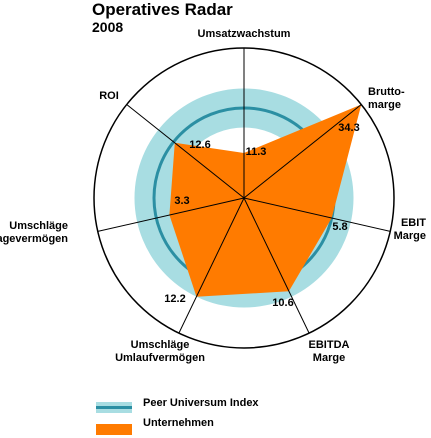 Image resolution: width=431 pixels, height=438 pixels. I want to click on axis-label-3: EBITDA Marge, so click(329, 351).